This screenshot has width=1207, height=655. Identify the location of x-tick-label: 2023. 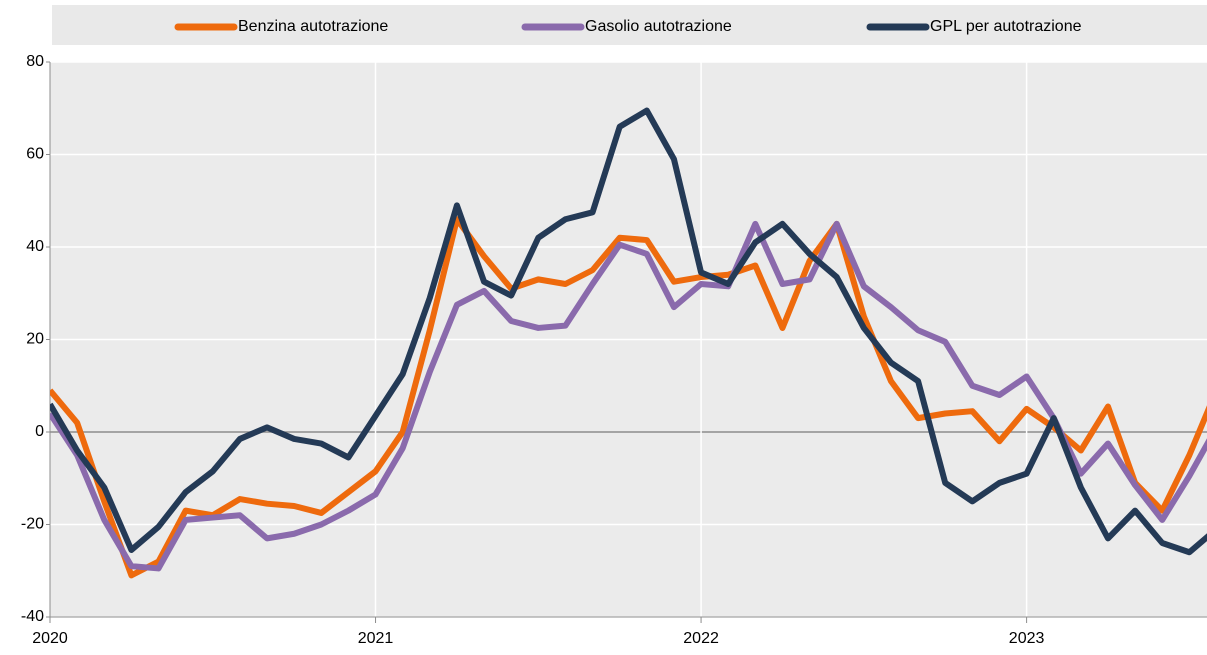
(1027, 638).